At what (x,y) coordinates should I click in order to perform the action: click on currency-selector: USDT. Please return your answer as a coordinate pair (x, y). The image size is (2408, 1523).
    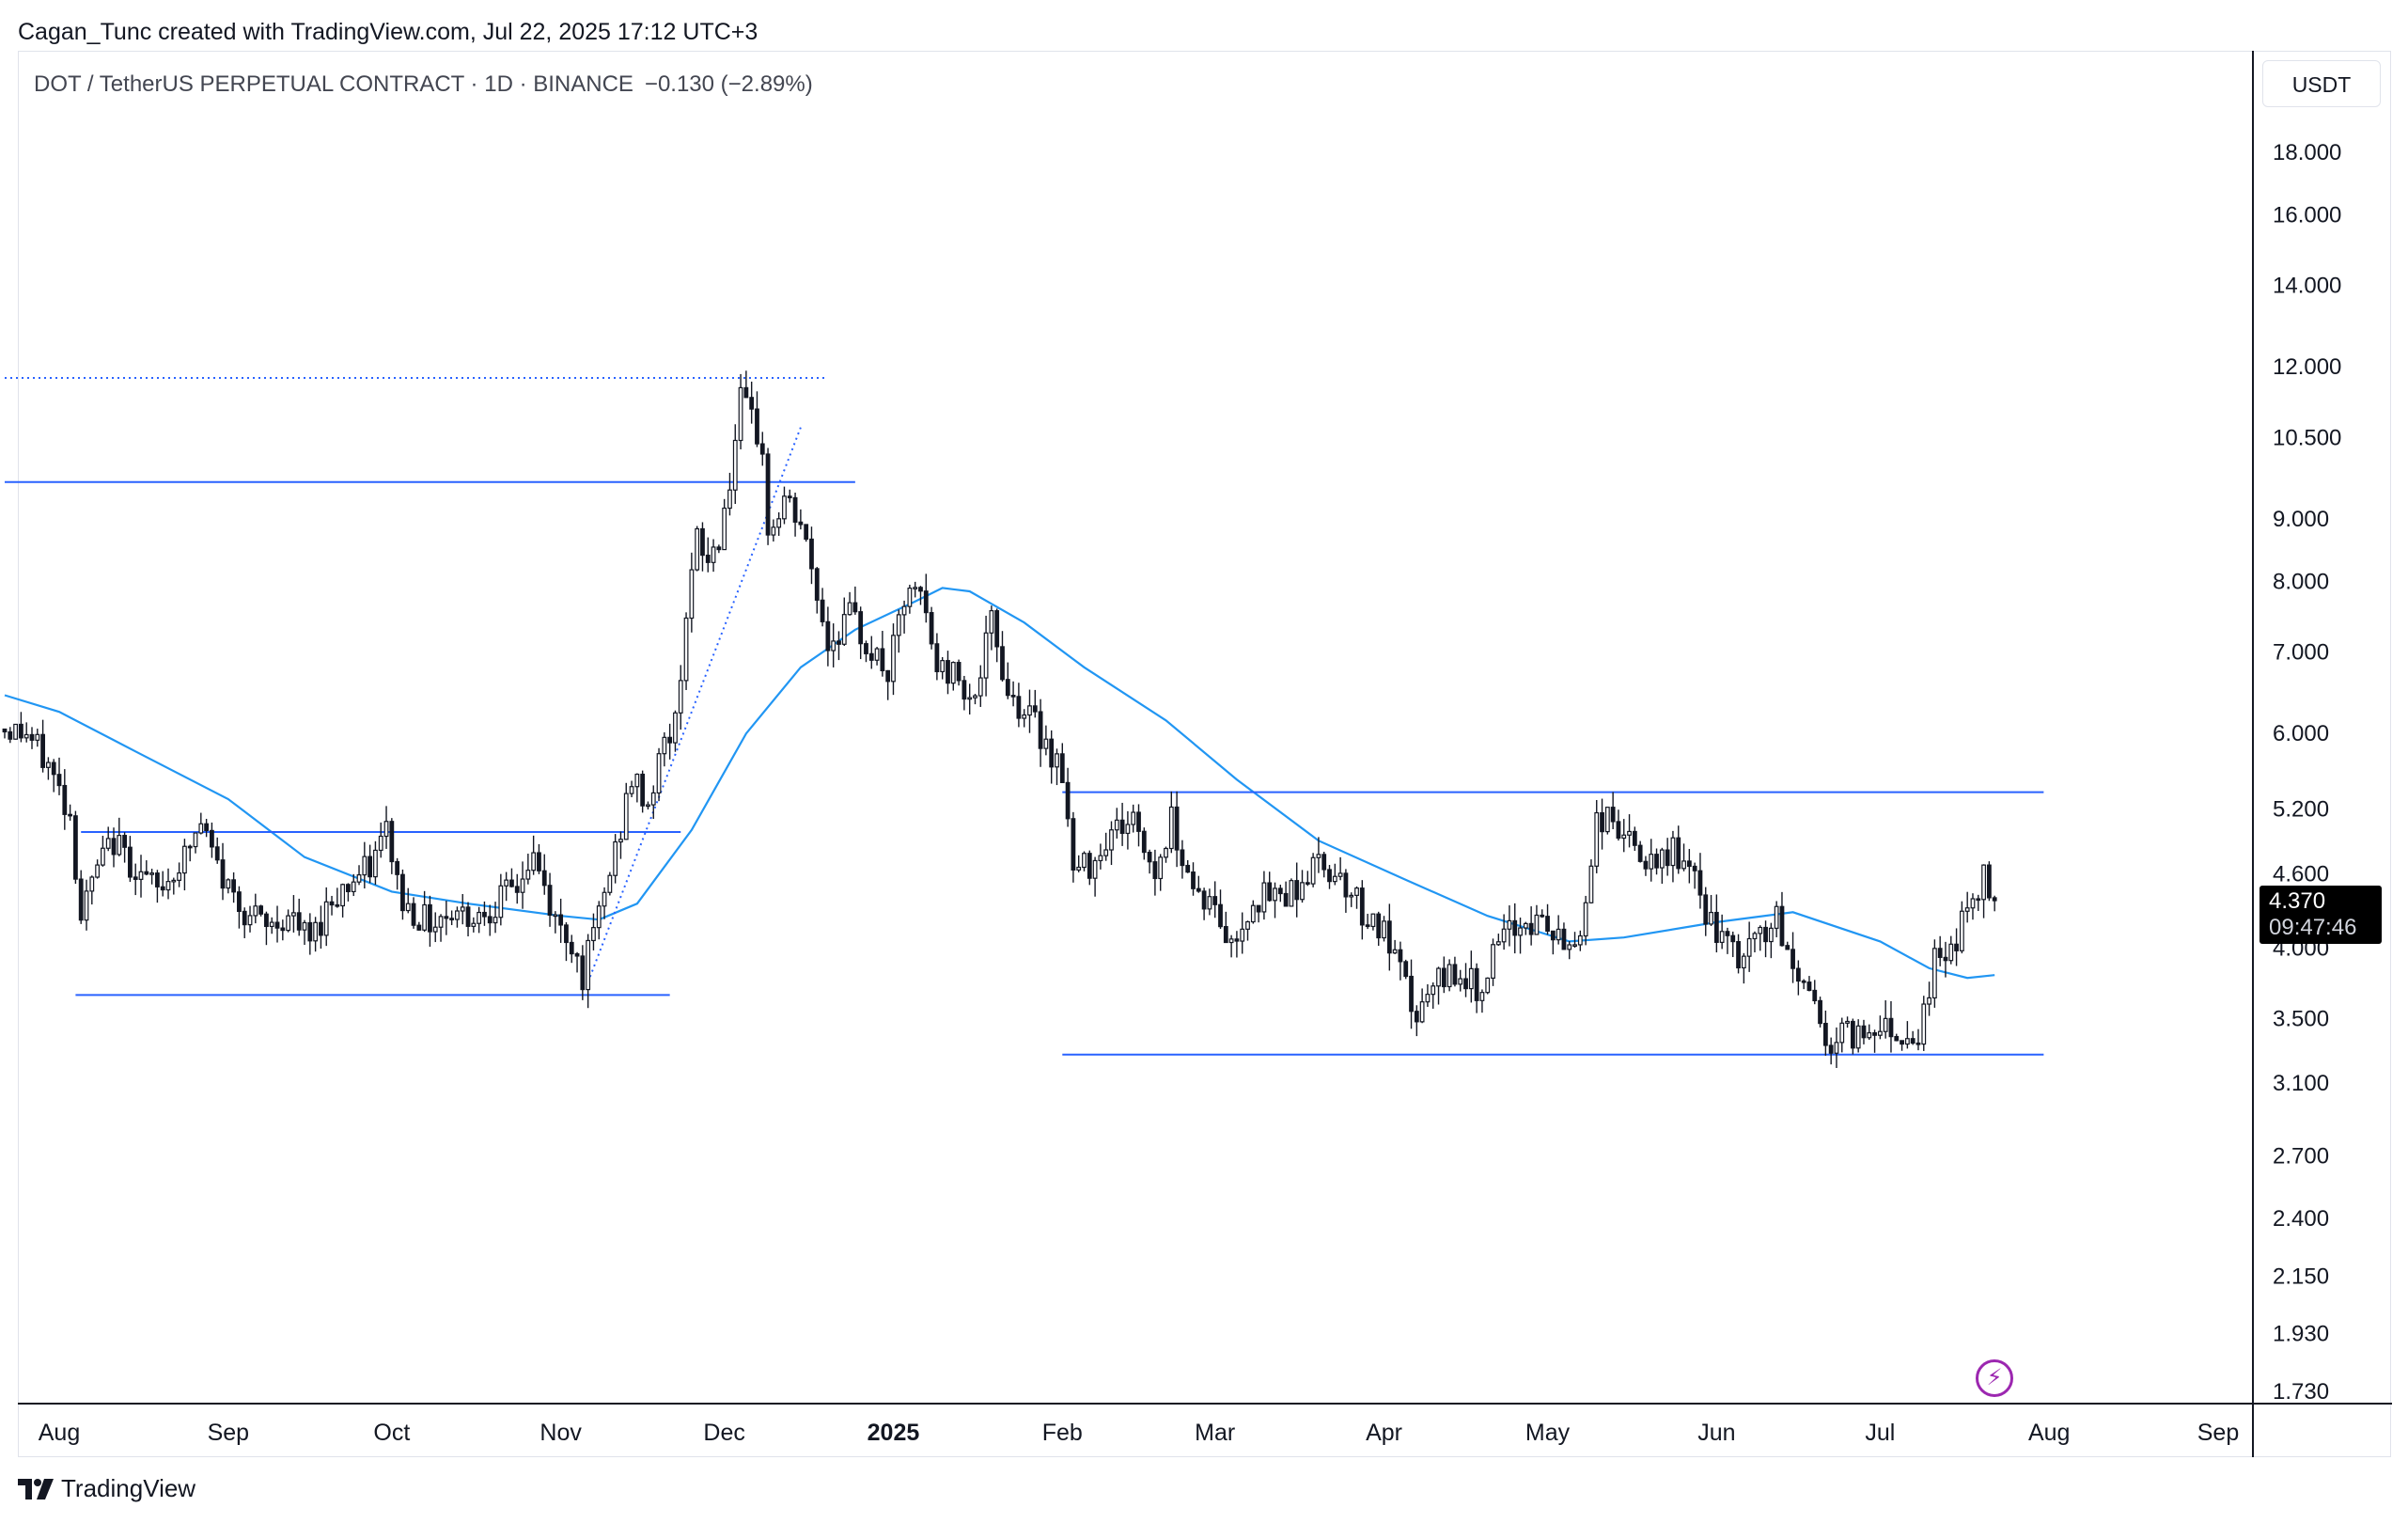
    Looking at the image, I should click on (2321, 83).